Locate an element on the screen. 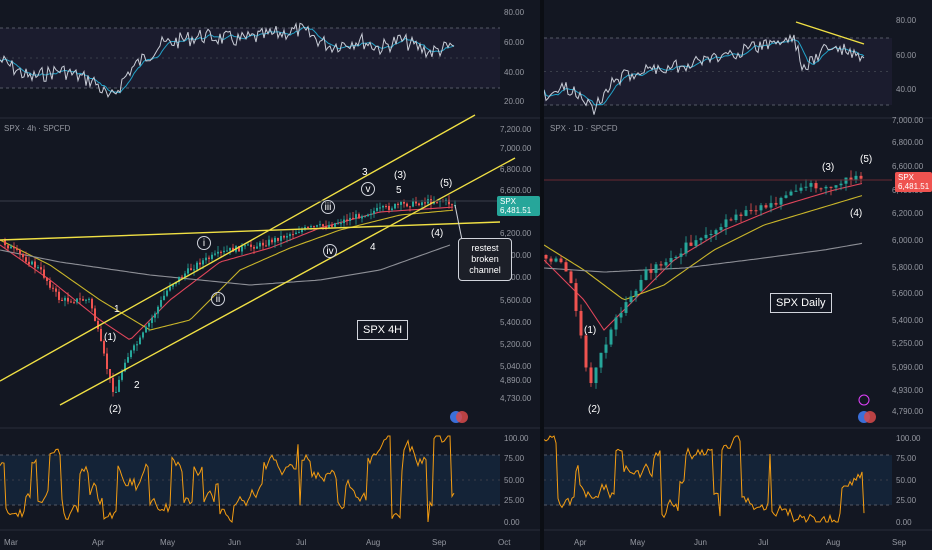 This screenshot has height=550, width=932. price-tag-value: 6,481.51 is located at coordinates (516, 210).